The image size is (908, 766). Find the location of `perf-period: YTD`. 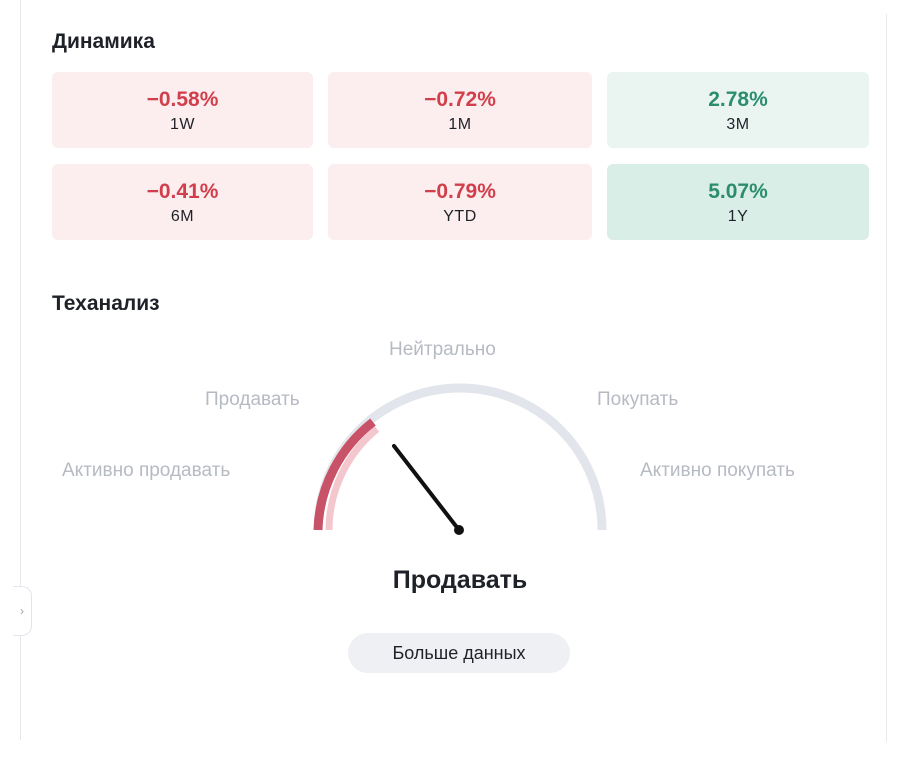

perf-period: YTD is located at coordinates (460, 216).